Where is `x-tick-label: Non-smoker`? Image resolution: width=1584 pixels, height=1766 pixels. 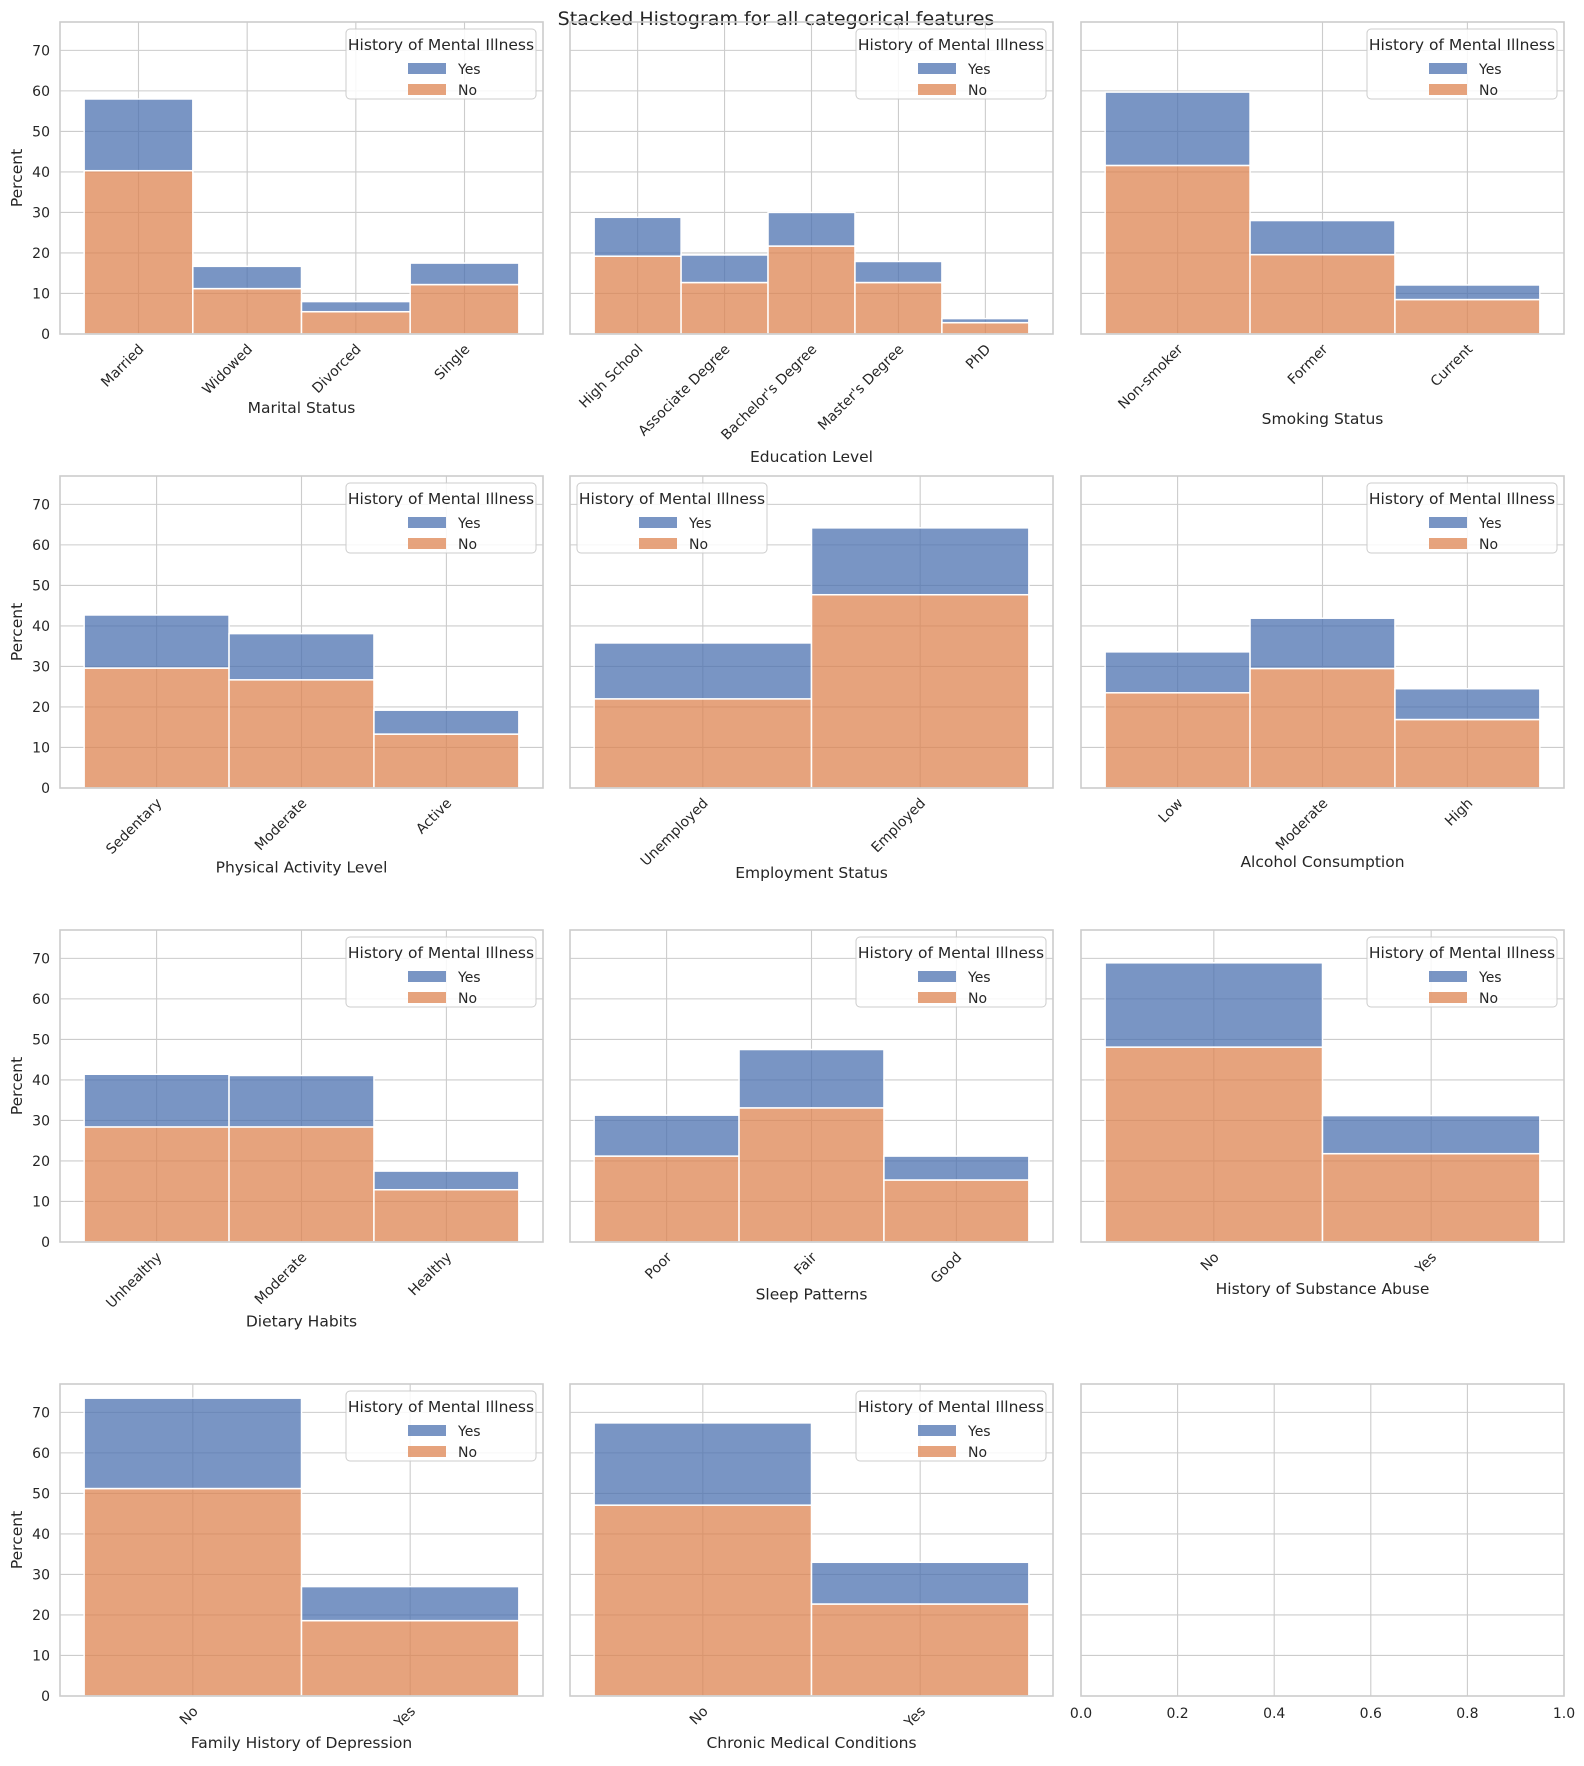 x-tick-label: Non-smoker is located at coordinates (1150, 376).